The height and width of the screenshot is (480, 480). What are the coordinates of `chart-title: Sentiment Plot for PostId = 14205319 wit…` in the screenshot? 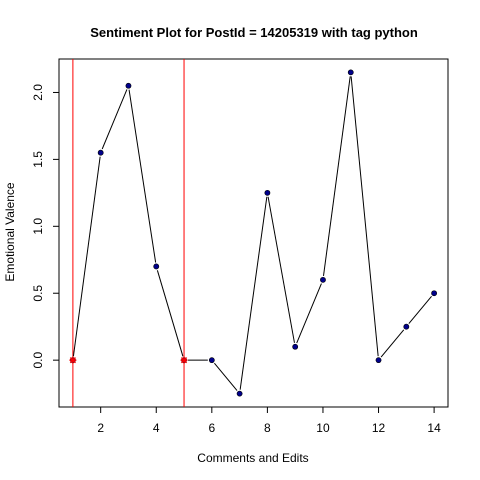 It's located at (254, 32).